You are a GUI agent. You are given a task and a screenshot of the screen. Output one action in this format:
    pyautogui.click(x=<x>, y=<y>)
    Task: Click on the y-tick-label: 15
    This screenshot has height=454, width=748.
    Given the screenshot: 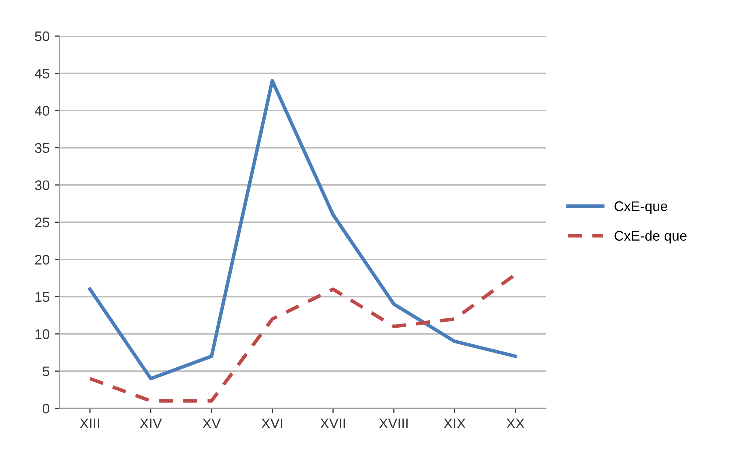 What is the action you would take?
    pyautogui.click(x=43, y=297)
    